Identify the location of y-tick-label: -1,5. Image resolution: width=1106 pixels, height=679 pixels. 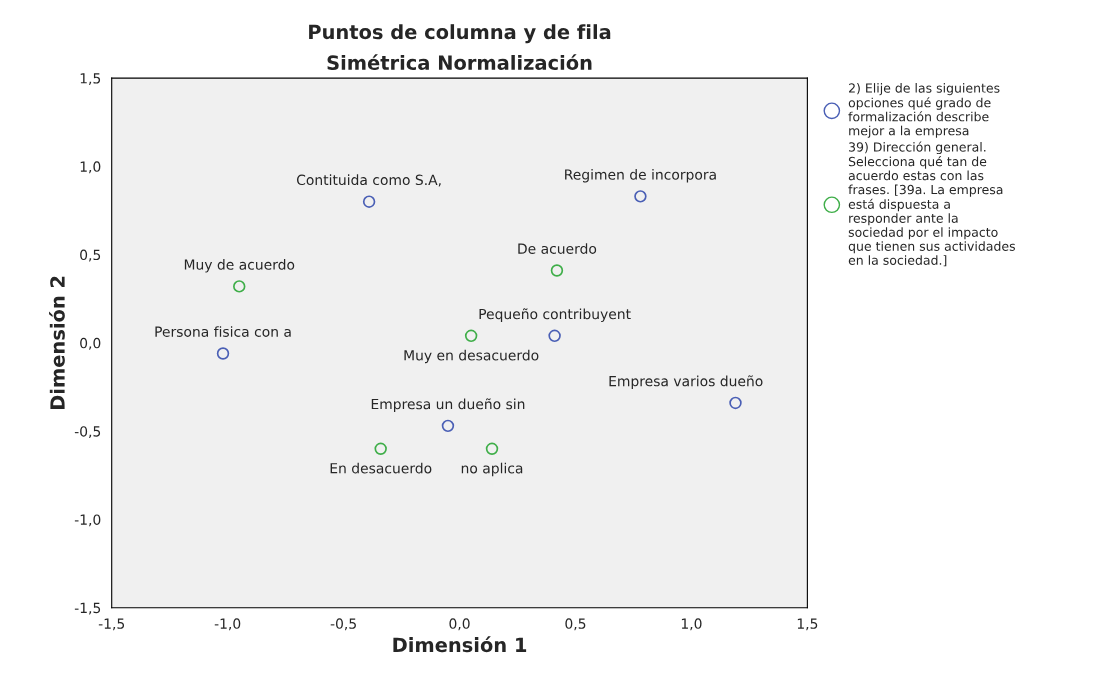
(87, 608).